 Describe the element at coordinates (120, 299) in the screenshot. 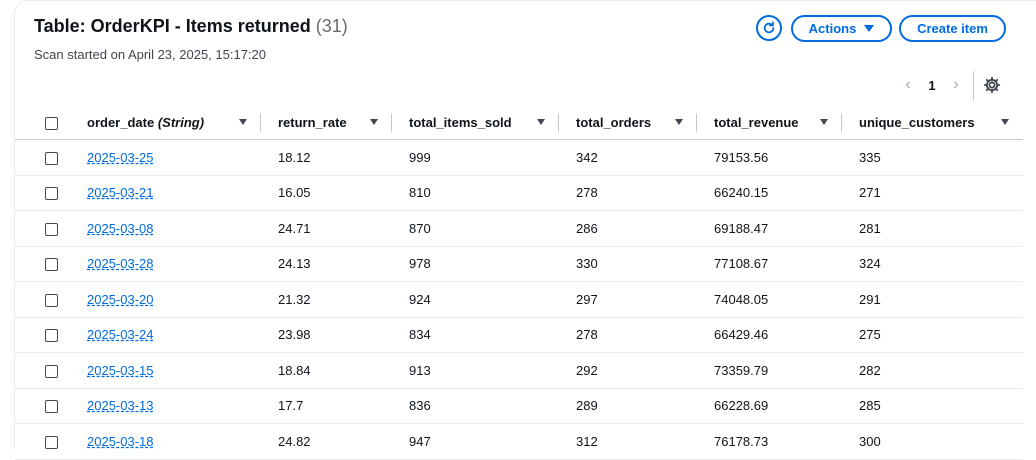

I see `item-link: 2025-03-20` at that location.